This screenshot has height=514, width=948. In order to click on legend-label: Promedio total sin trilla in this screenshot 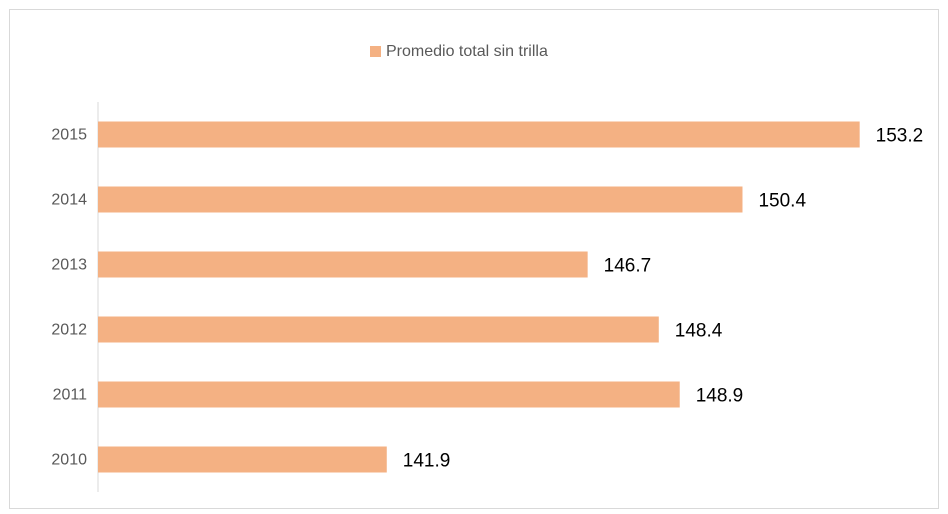, I will do `click(467, 51)`.